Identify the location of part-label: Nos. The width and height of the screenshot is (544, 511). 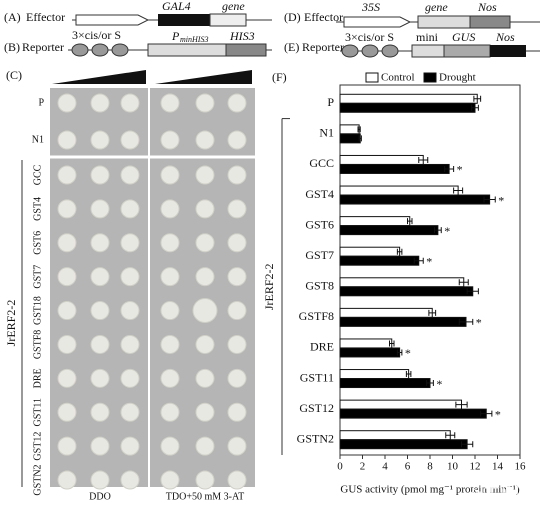
(505, 37).